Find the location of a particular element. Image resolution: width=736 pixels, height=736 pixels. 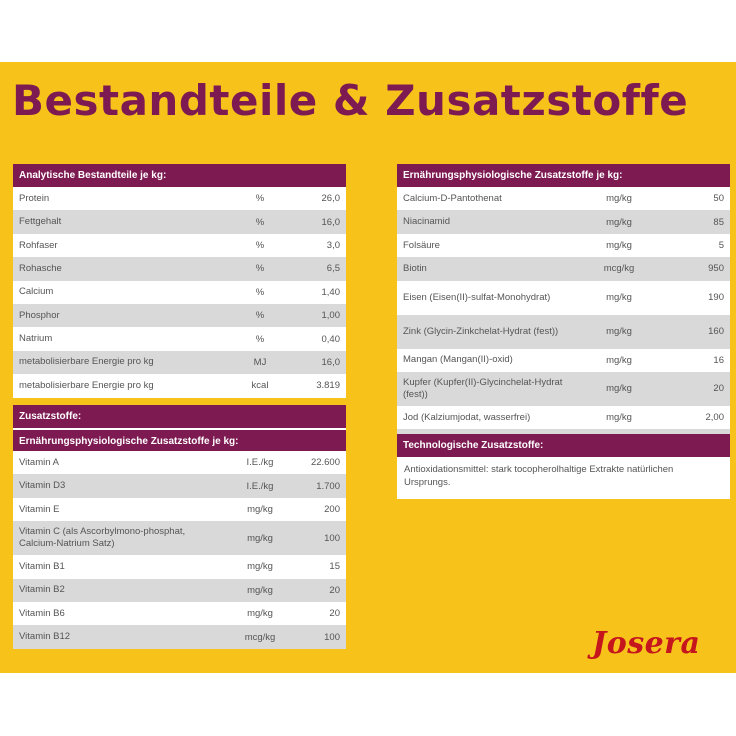

table-row: Jod (Kalziumjodat, wasserfrei) mg/kg 2,00 is located at coordinates (563, 417).